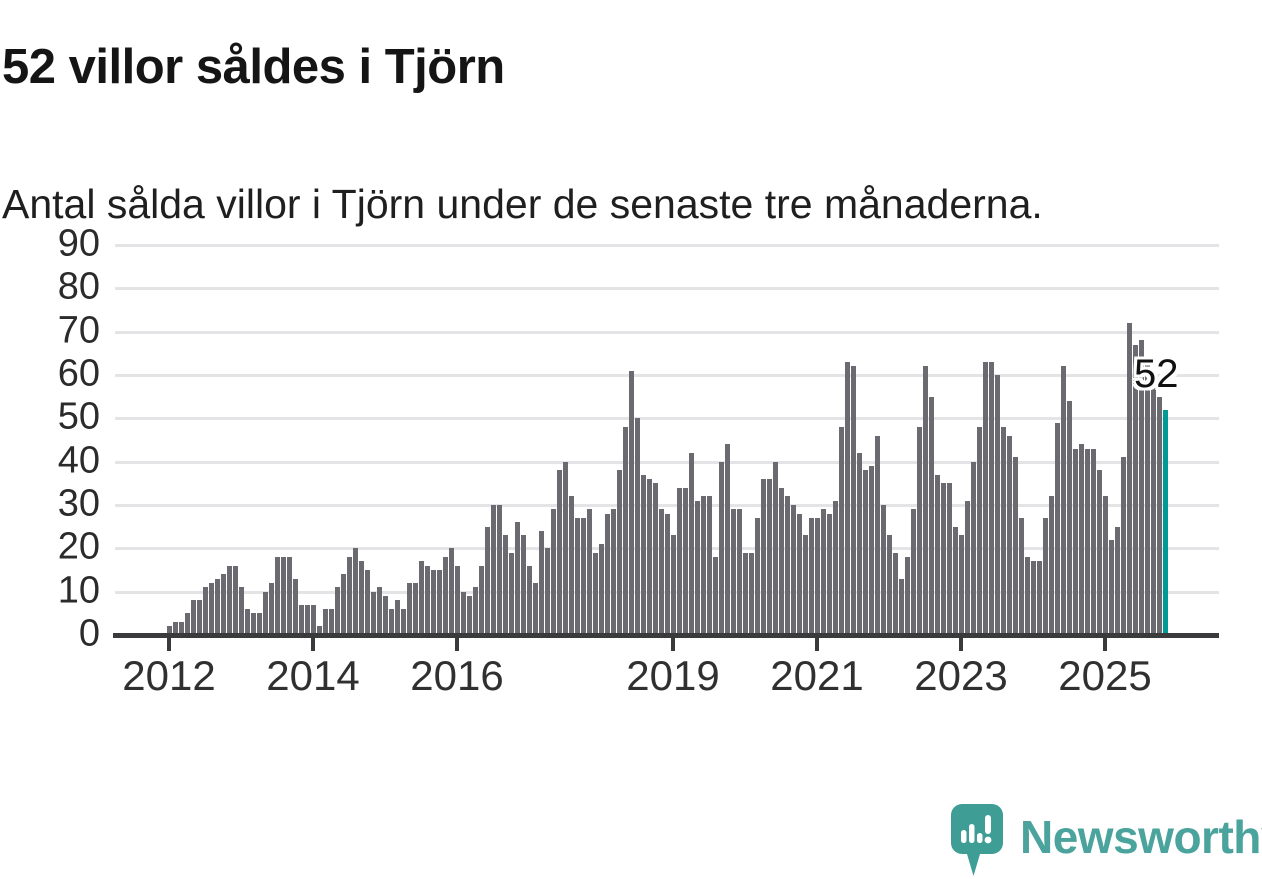  What do you see at coordinates (78, 330) in the screenshot?
I see `y-axis-label-70: 70` at bounding box center [78, 330].